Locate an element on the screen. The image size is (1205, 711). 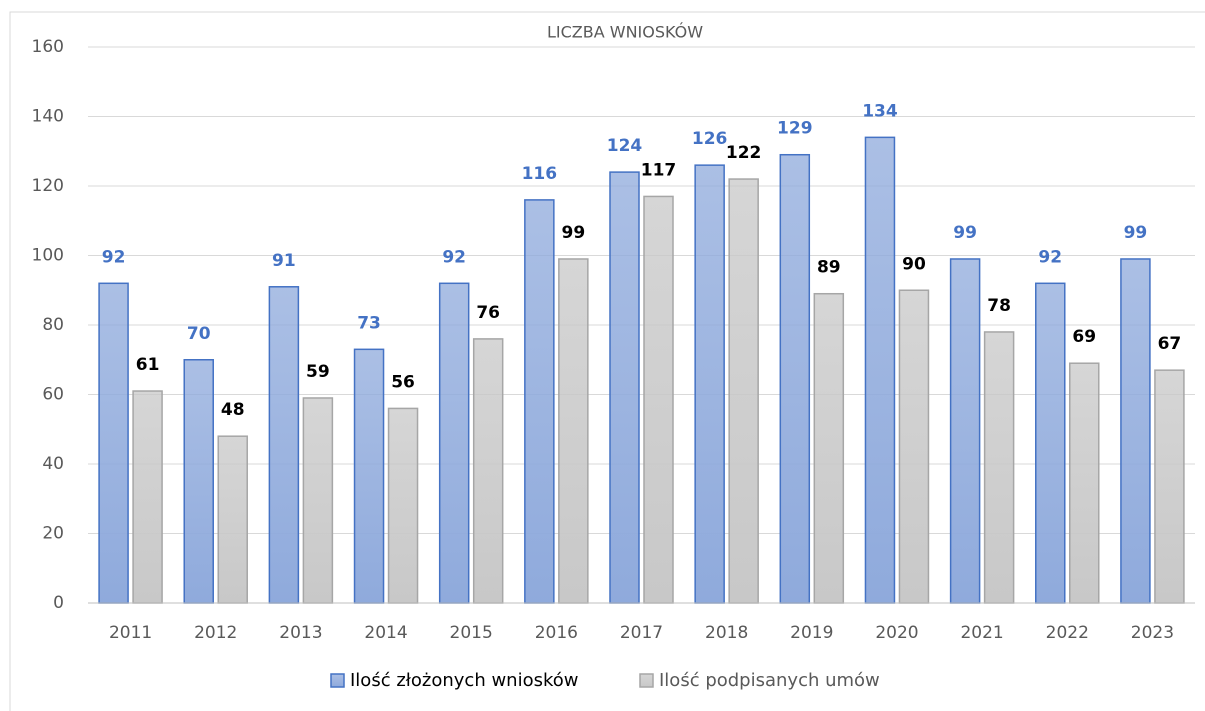
value-label: 90 is located at coordinates (914, 264).